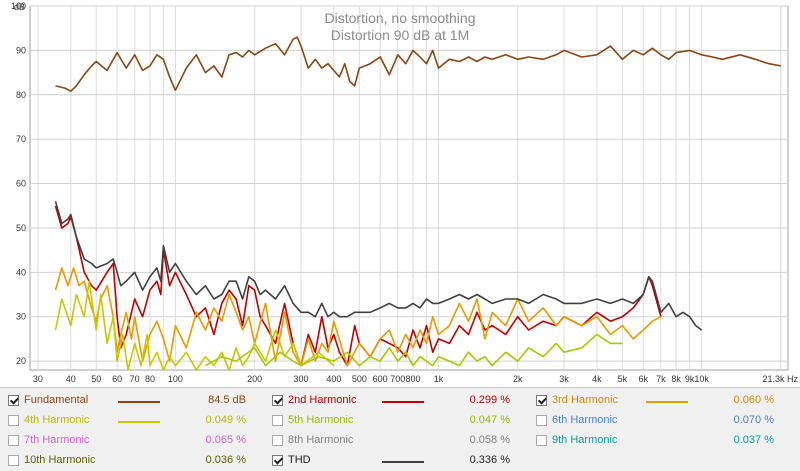  What do you see at coordinates (60, 460) in the screenshot?
I see `legend-label: 10th Harmonic` at bounding box center [60, 460].